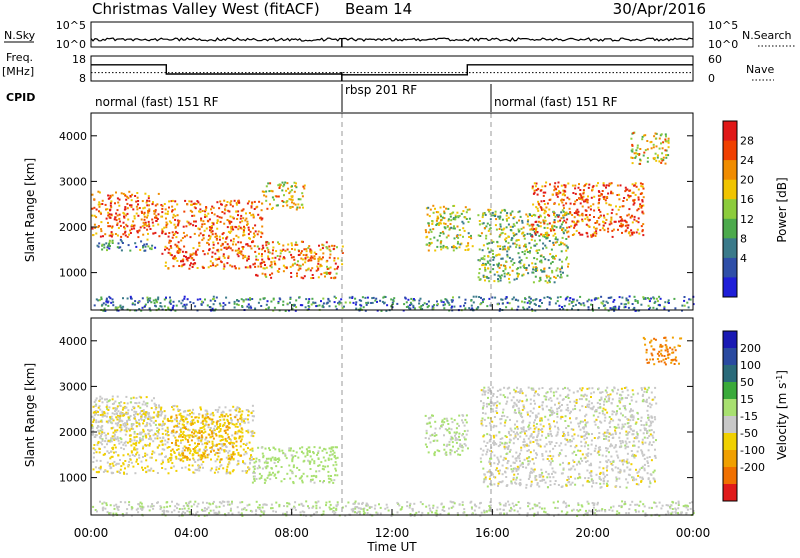 The height and width of the screenshot is (558, 800). What do you see at coordinates (747, 160) in the screenshot?
I see `colorbar-tick: 24` at bounding box center [747, 160].